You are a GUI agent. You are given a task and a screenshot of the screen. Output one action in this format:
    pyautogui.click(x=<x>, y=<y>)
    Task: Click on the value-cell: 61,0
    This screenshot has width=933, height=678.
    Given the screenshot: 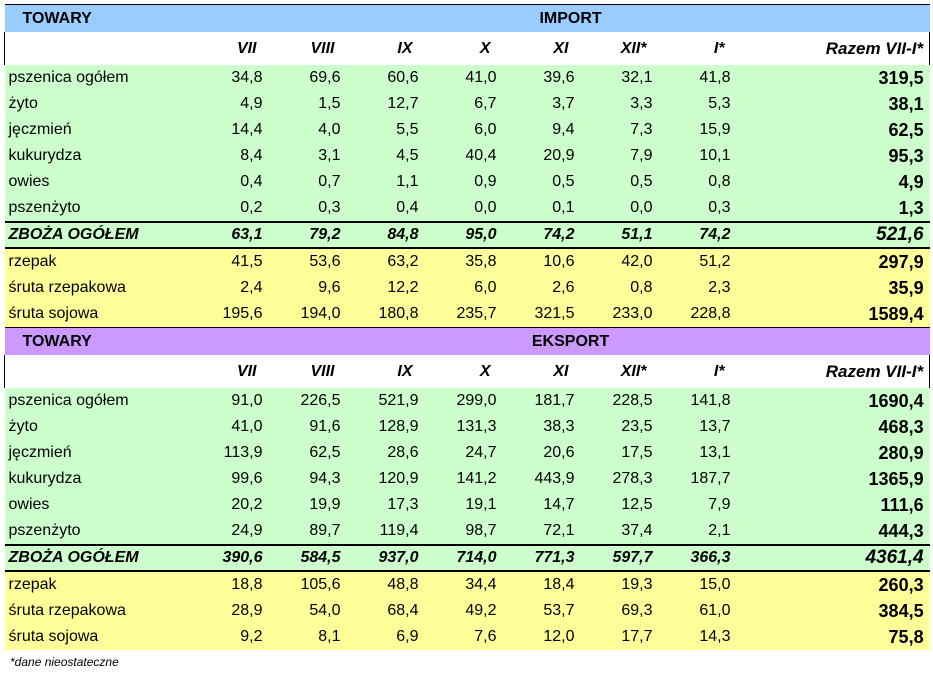 What is the action you would take?
    pyautogui.click(x=717, y=611)
    